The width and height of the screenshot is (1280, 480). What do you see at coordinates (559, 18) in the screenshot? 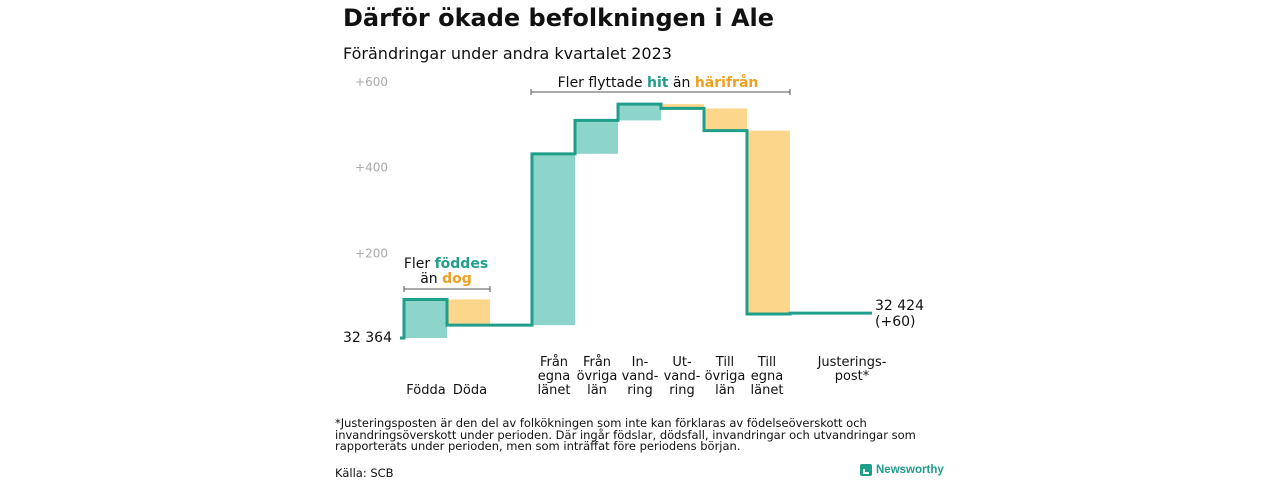
I see `chart-title: Därför ökade befolkningen i Ale` at bounding box center [559, 18].